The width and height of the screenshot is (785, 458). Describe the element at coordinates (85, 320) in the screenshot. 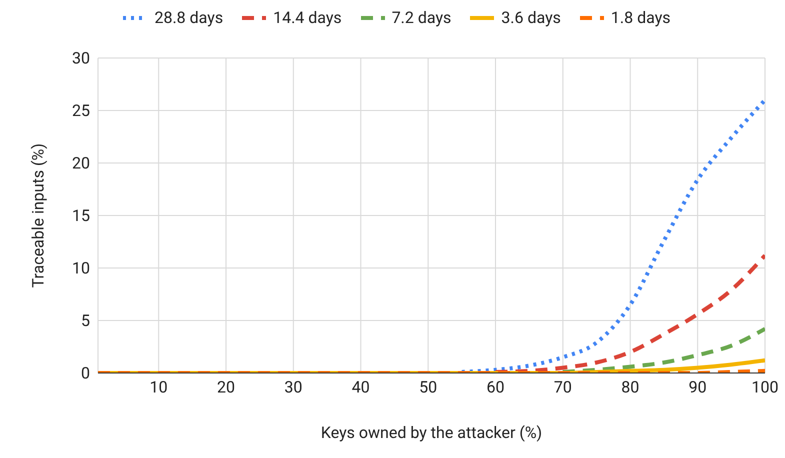

I see `y-tick-label: 5` at that location.